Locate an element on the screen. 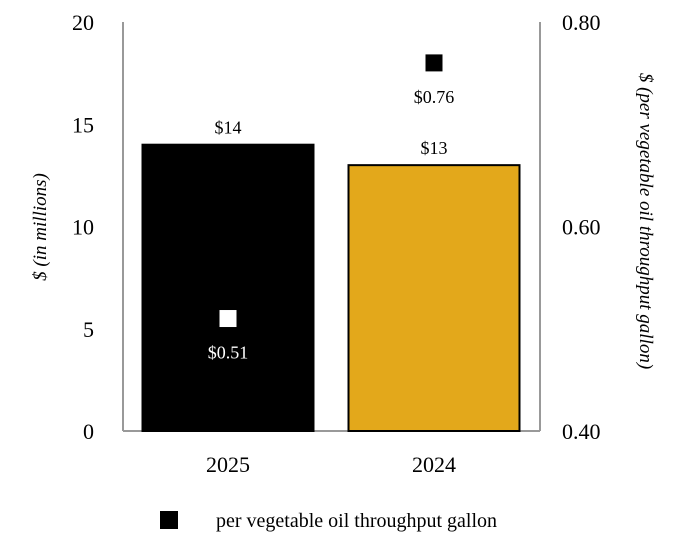  x-tick-label: 2025 is located at coordinates (228, 464).